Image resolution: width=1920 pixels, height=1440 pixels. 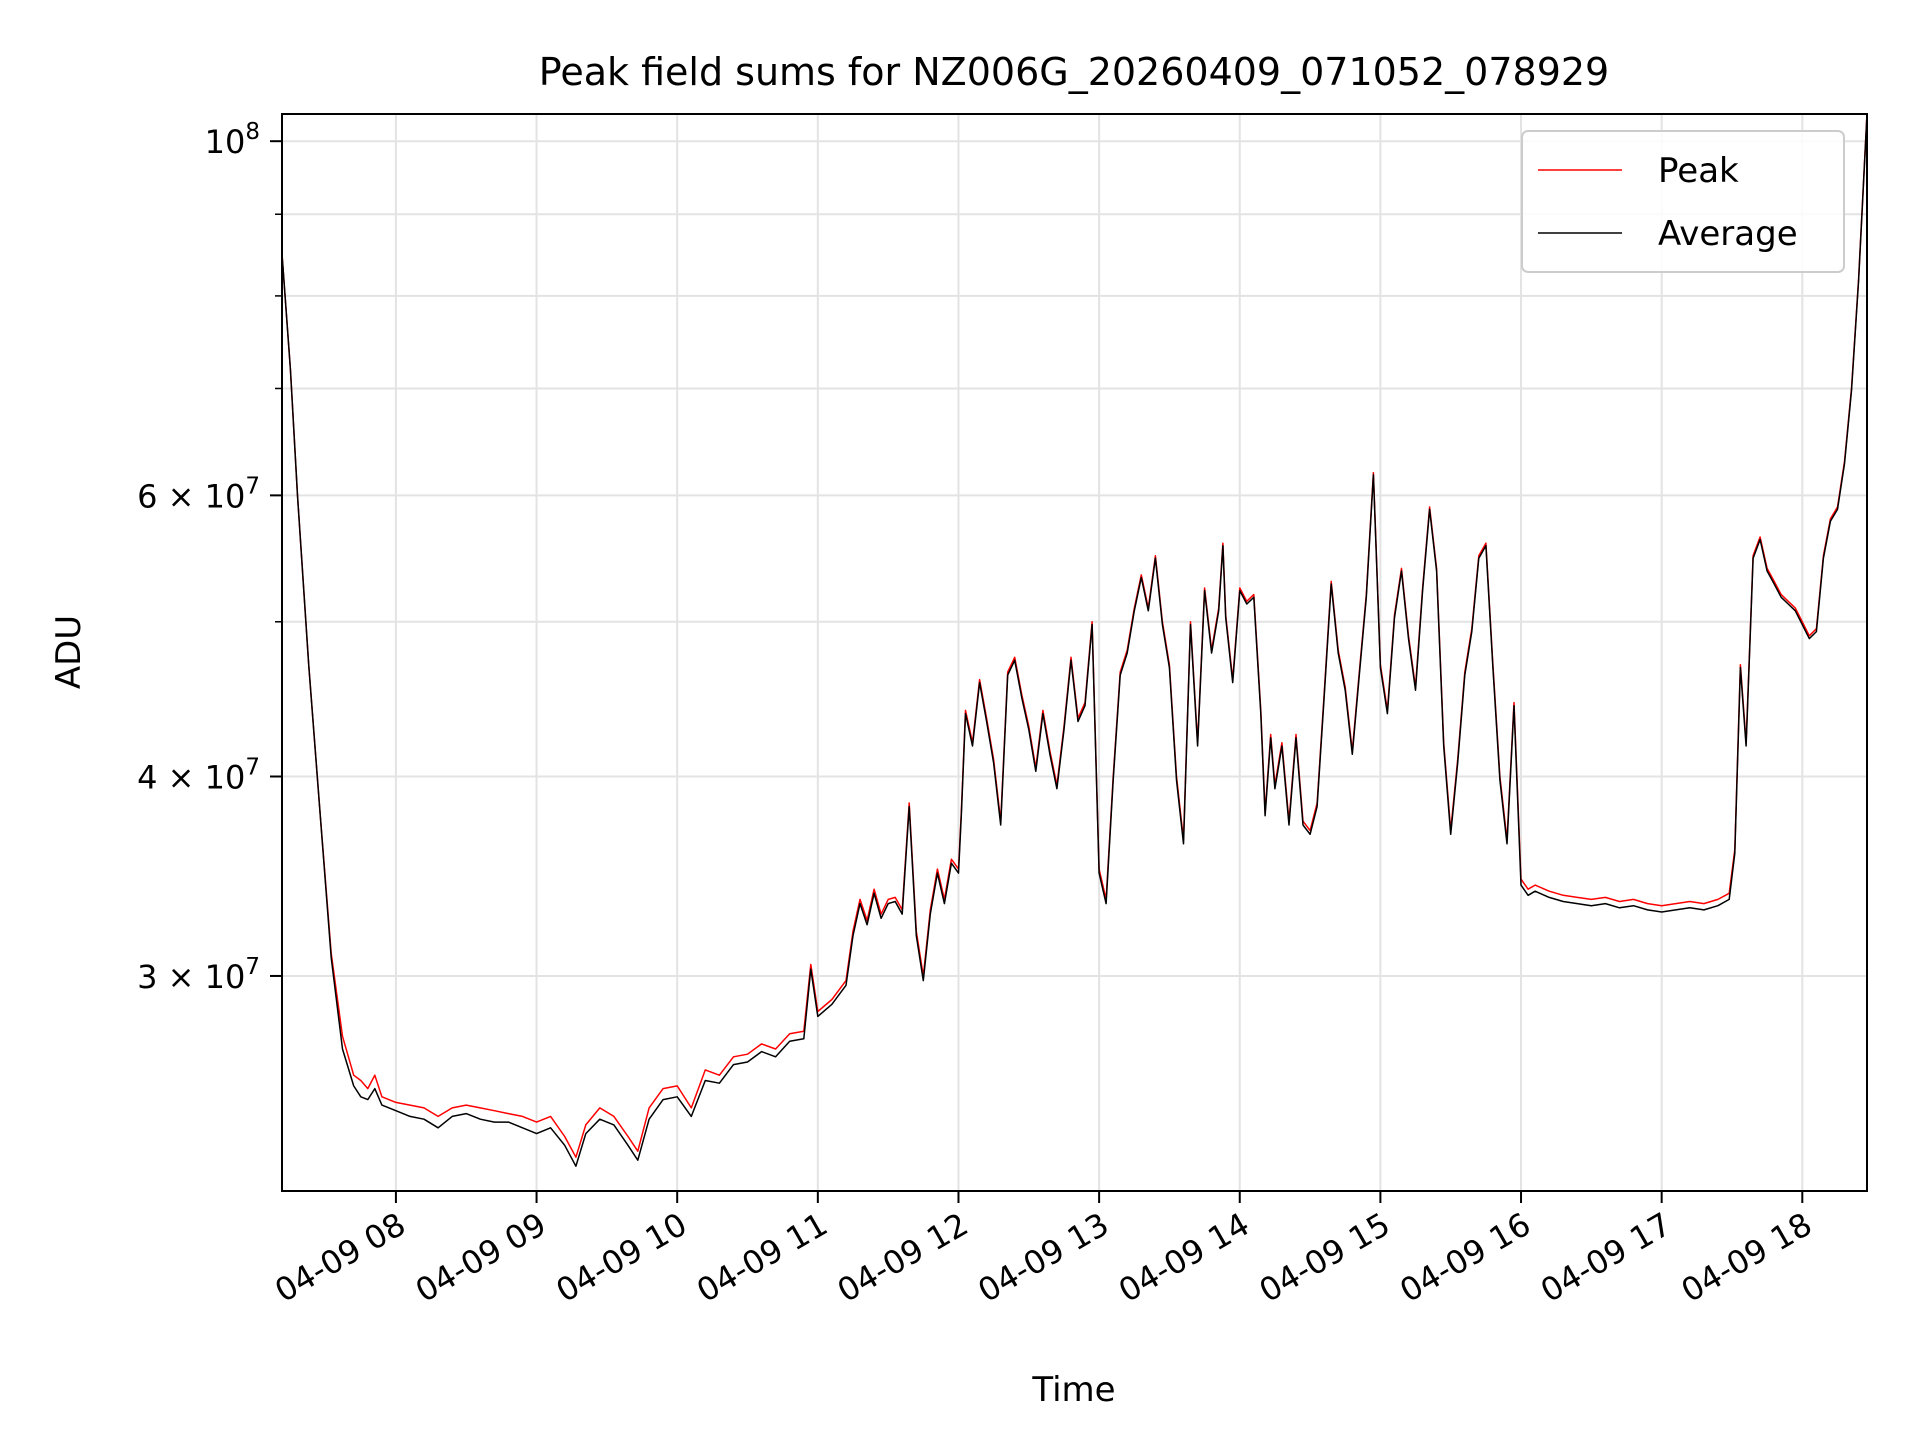 What do you see at coordinates (198, 494) in the screenshot?
I see `y-tick-label: 6 × 107` at bounding box center [198, 494].